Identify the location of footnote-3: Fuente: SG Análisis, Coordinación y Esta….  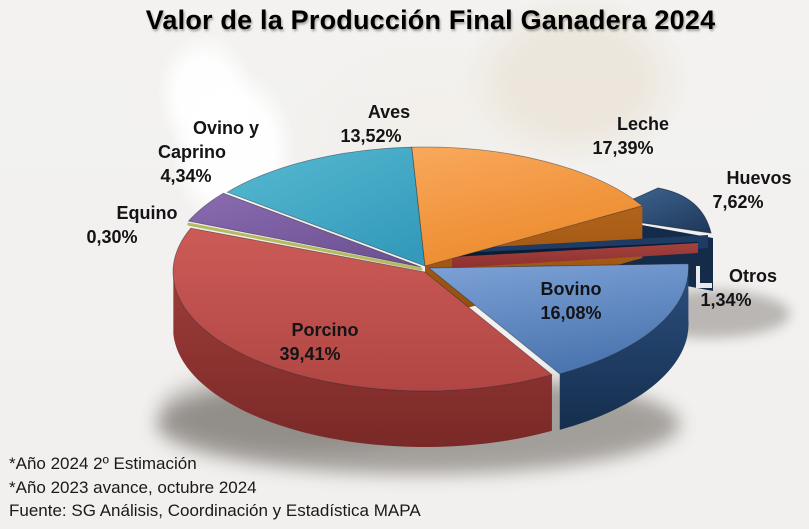
(215, 510).